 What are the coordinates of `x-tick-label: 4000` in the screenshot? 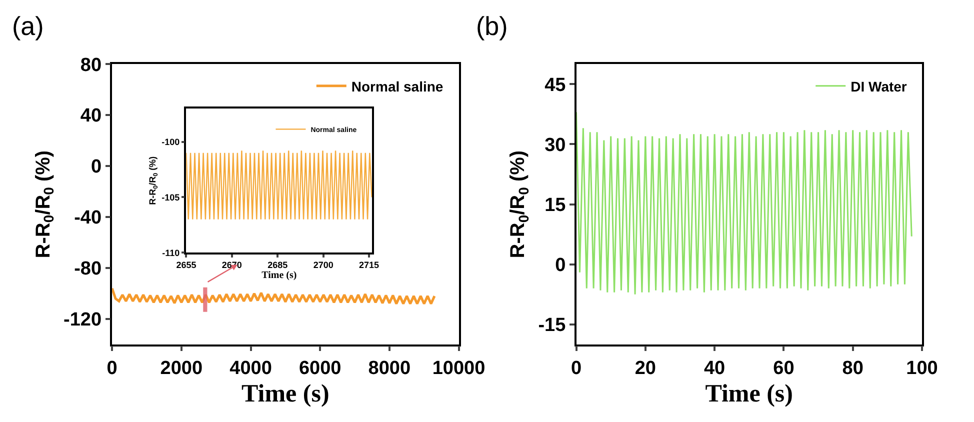 It's located at (251, 369).